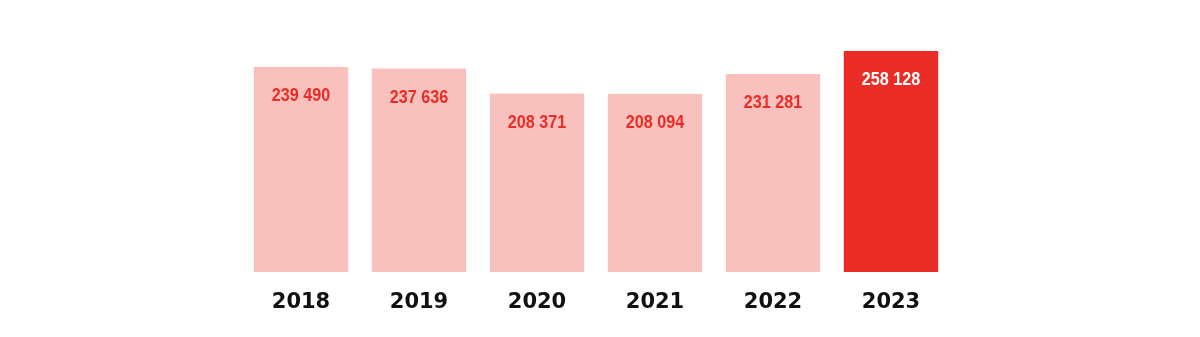 The width and height of the screenshot is (1200, 337). I want to click on x-tick-label: 2022, so click(773, 301).